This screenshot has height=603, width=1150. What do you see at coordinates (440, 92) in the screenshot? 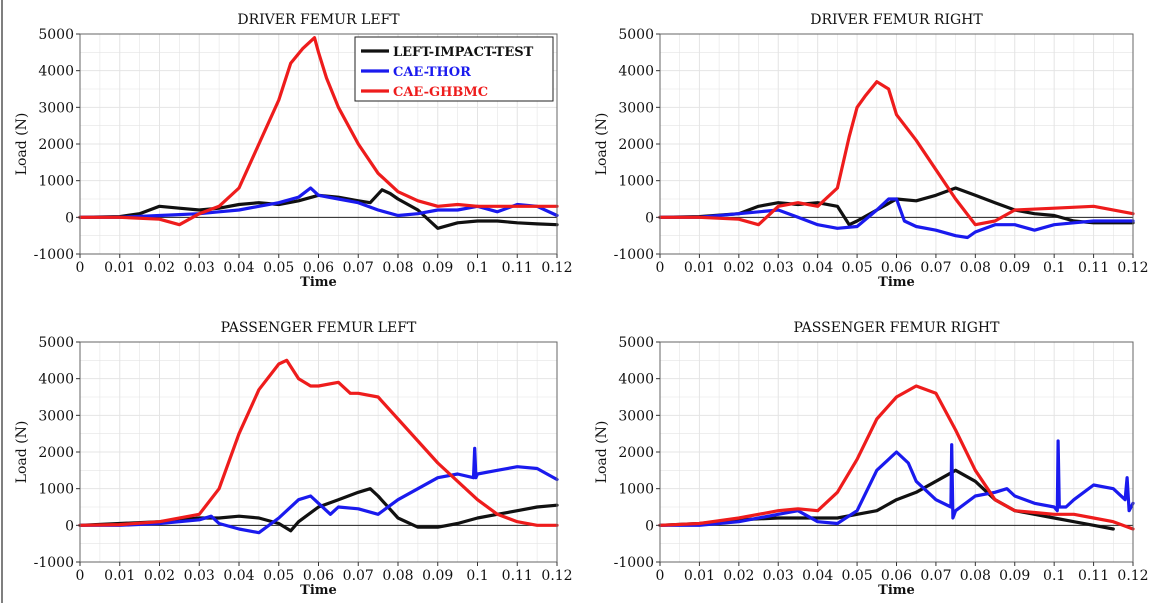
I see `legend-label-ghbmc: CAE-GHBMC` at bounding box center [440, 92].